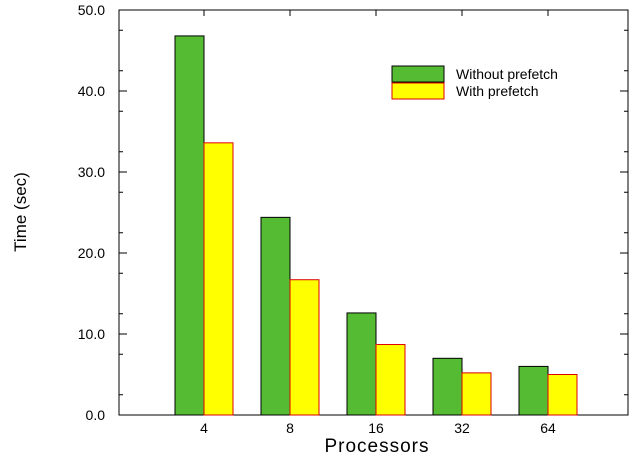  What do you see at coordinates (91, 91) in the screenshot?
I see `y-tick-label: 40.0` at bounding box center [91, 91].